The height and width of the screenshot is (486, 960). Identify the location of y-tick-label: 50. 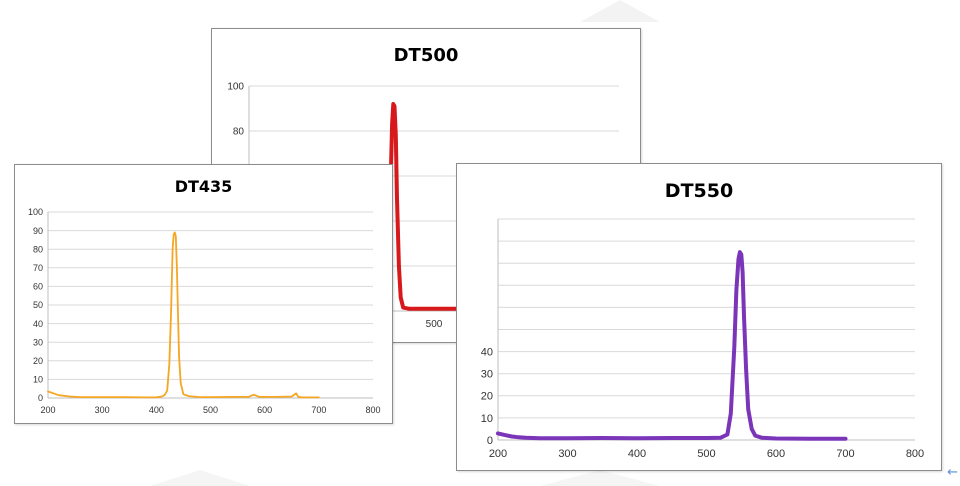
(38, 305).